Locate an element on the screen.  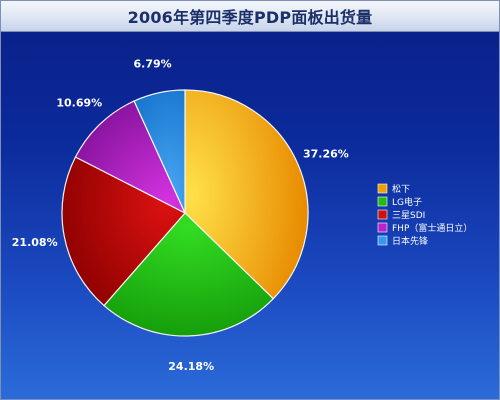
legend-label-3: 三星SDI is located at coordinates (408, 215).